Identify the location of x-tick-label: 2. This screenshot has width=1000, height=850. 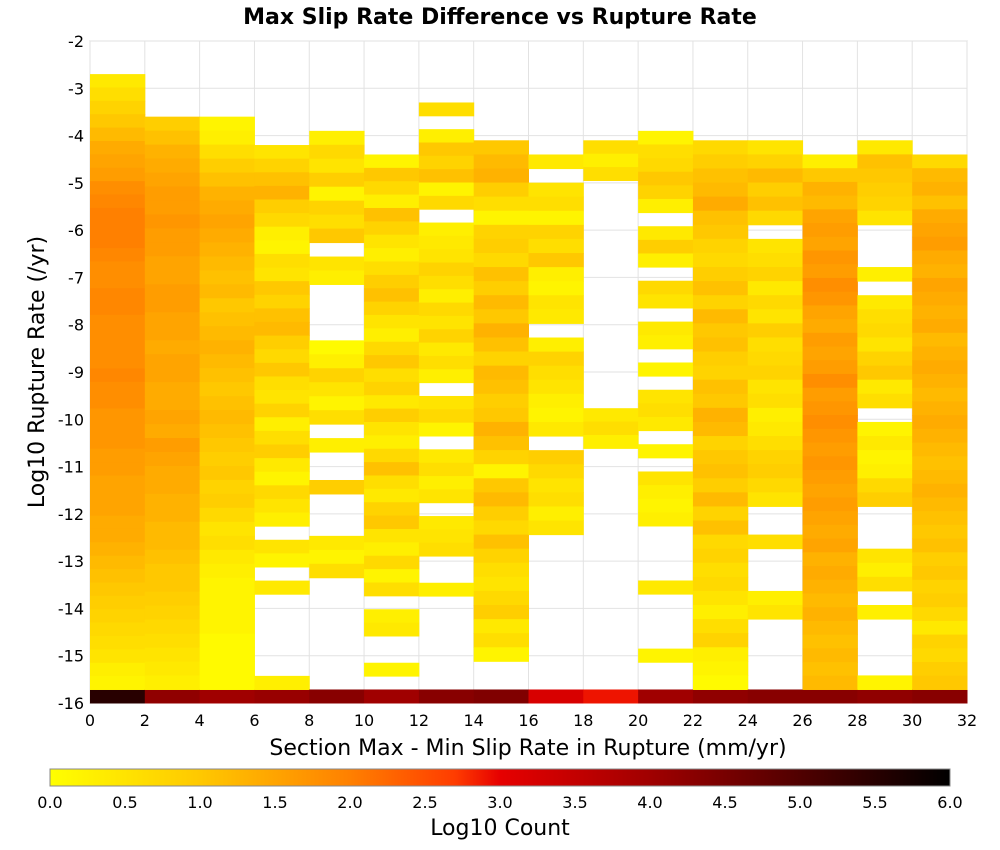
(145, 720).